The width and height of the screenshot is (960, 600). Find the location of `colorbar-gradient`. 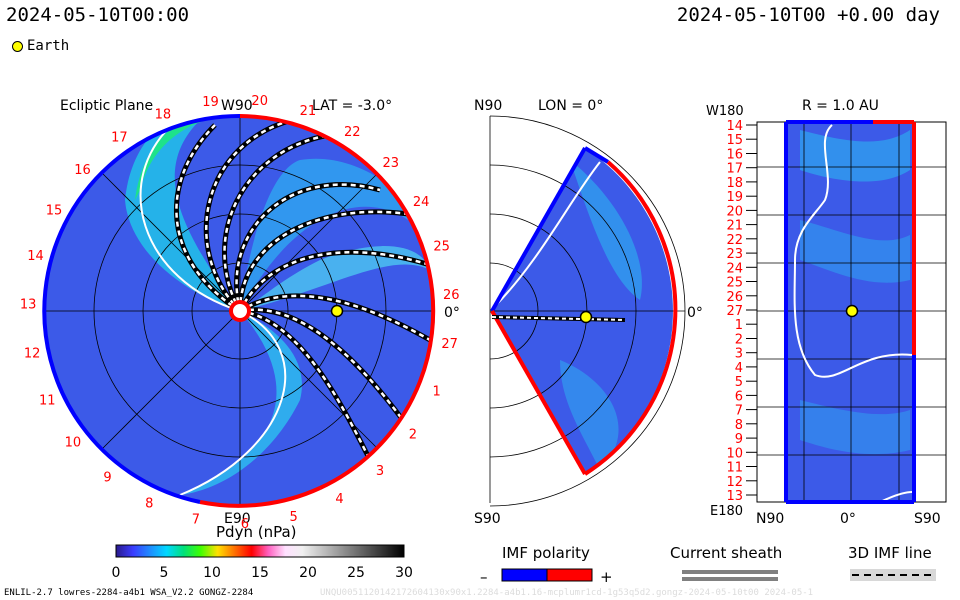

colorbar-gradient is located at coordinates (260, 551).